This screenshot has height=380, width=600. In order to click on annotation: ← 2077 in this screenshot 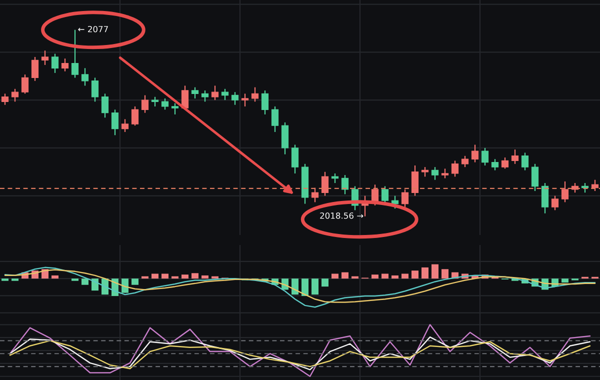, I will do `click(93, 29)`.